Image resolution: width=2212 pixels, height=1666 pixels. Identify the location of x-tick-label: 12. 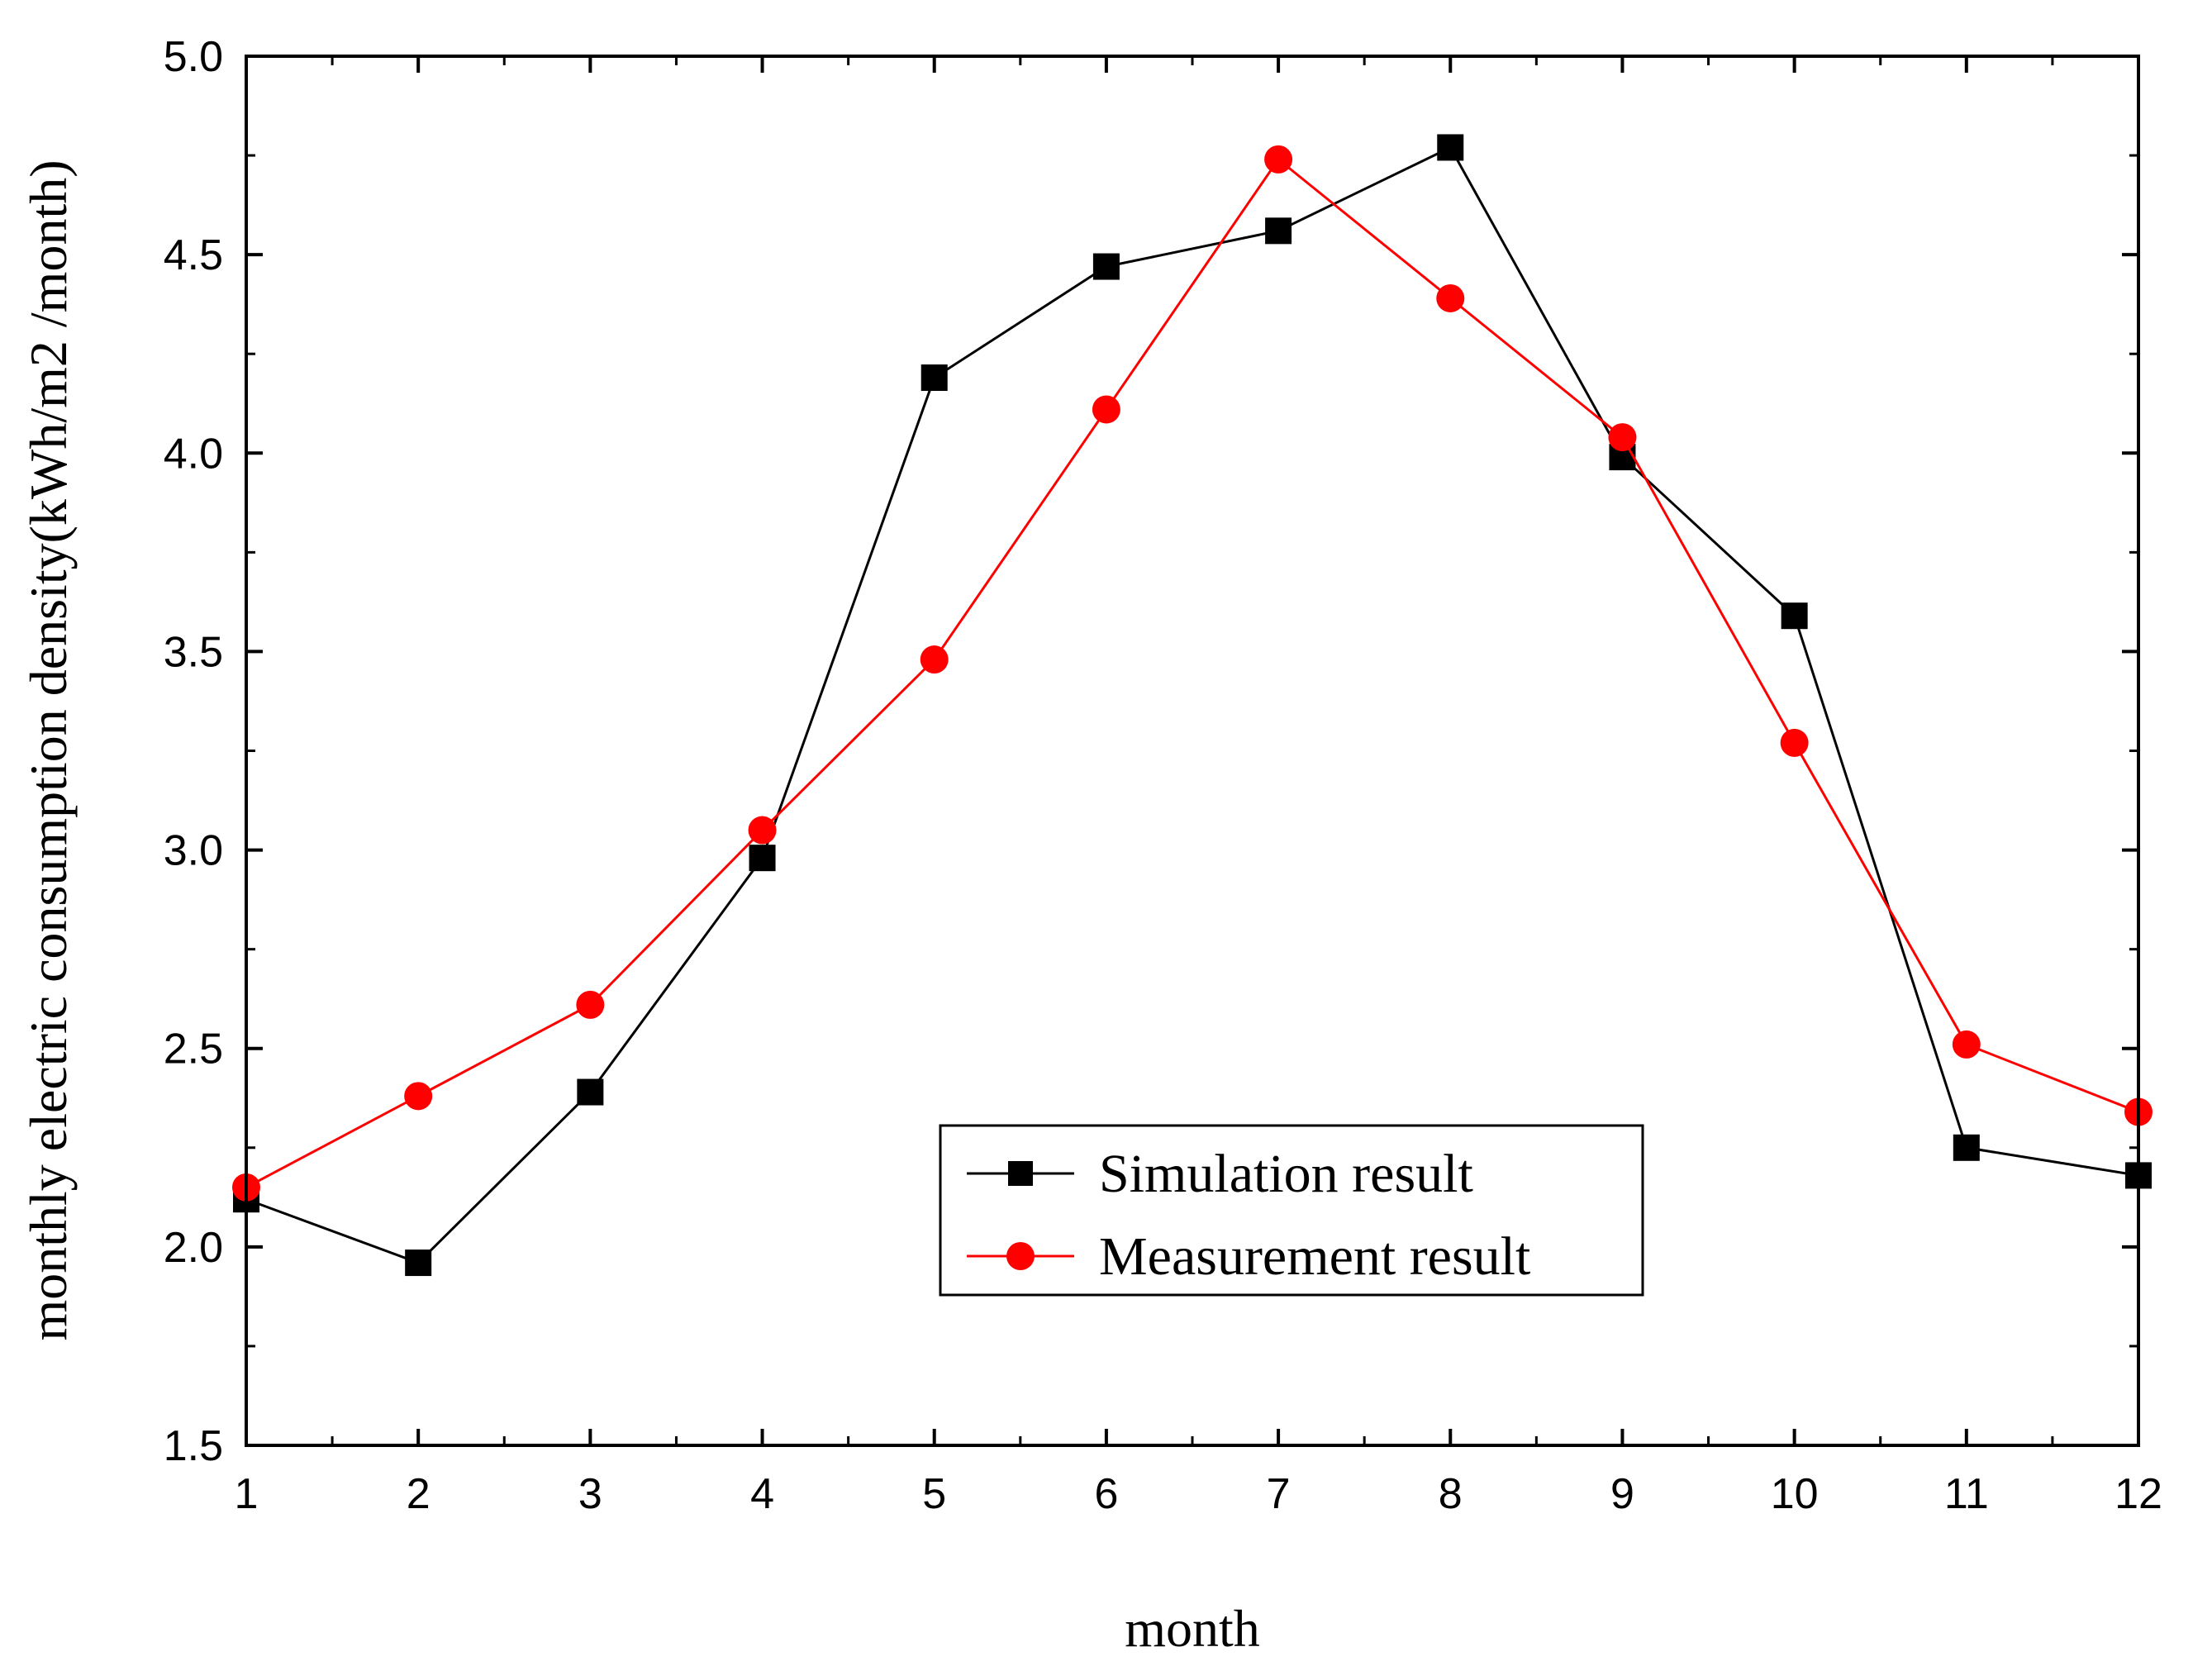
(2138, 1494).